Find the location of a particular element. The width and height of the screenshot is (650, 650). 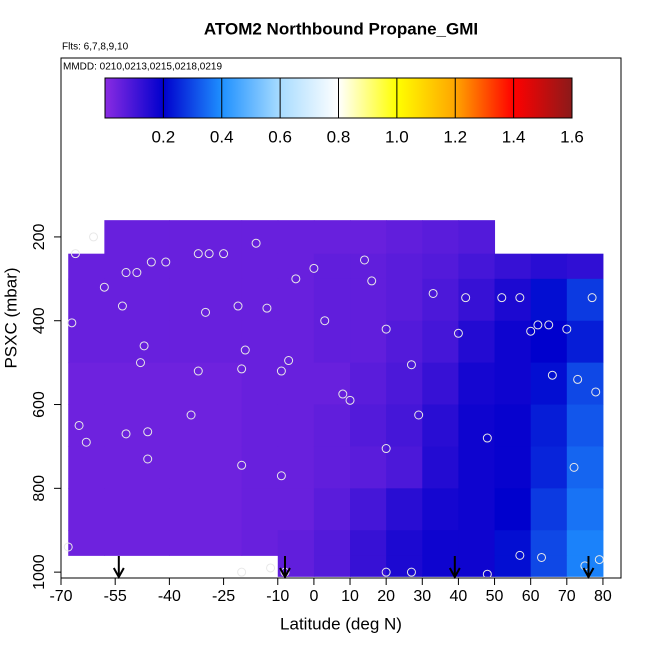

x-tick-label: 20 is located at coordinates (386, 596).